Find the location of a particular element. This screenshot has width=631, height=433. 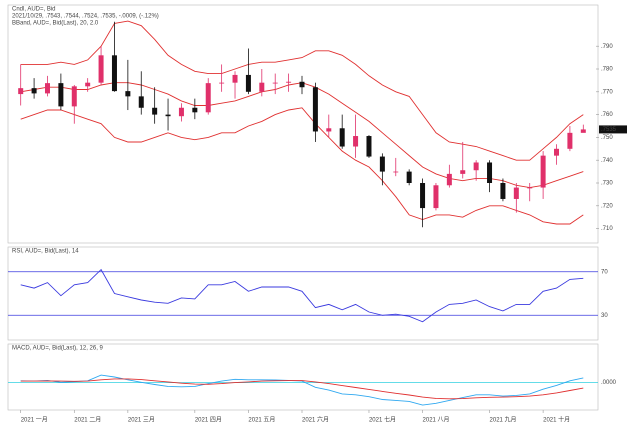

y-tick-label: 70 is located at coordinates (604, 272).